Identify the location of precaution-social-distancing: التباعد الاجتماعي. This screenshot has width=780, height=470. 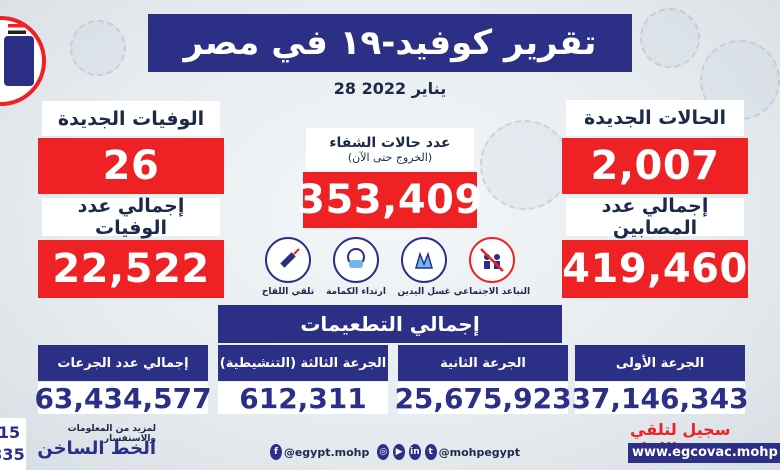
(492, 267).